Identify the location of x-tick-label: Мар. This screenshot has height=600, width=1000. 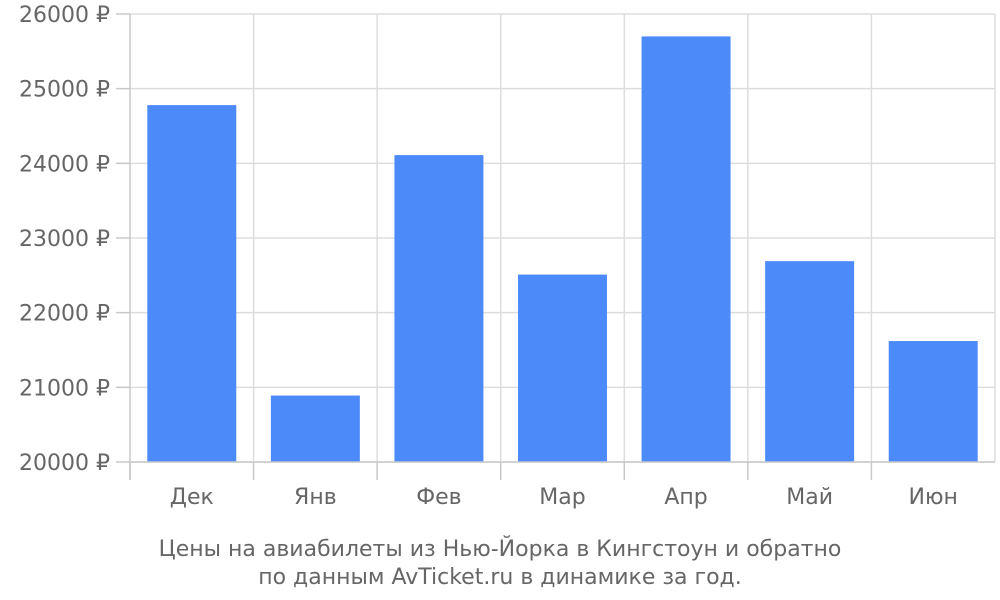
(562, 497).